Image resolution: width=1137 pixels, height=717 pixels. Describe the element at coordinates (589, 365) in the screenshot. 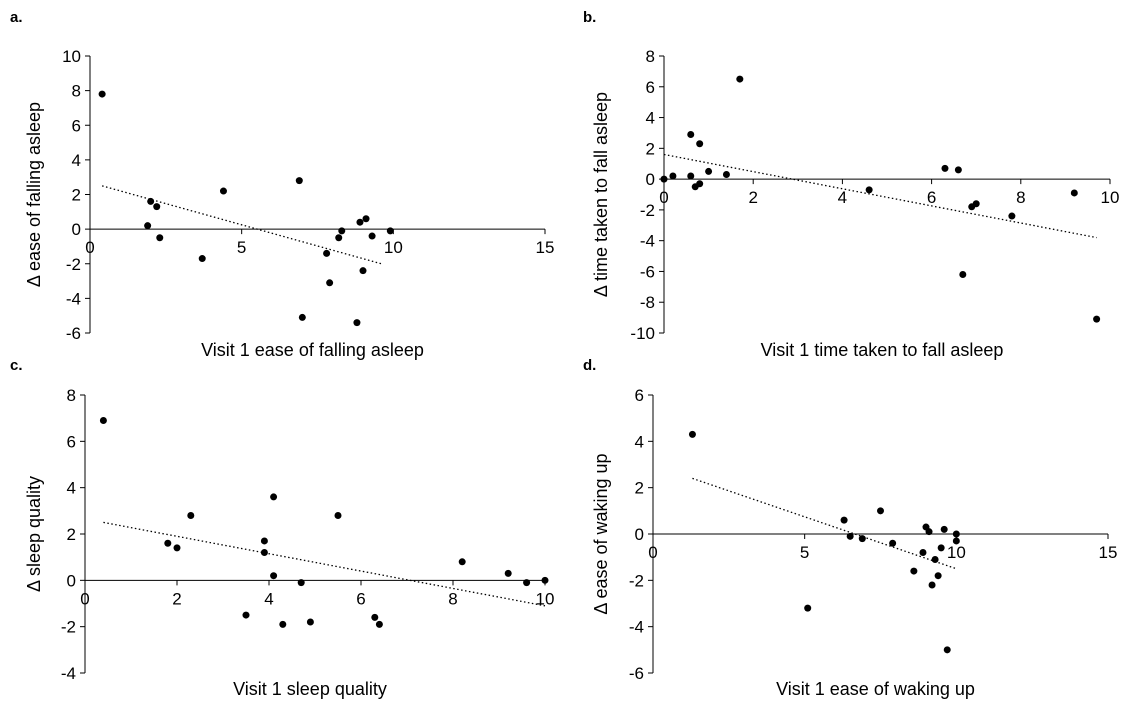

I see `panel-label: d.` at that location.